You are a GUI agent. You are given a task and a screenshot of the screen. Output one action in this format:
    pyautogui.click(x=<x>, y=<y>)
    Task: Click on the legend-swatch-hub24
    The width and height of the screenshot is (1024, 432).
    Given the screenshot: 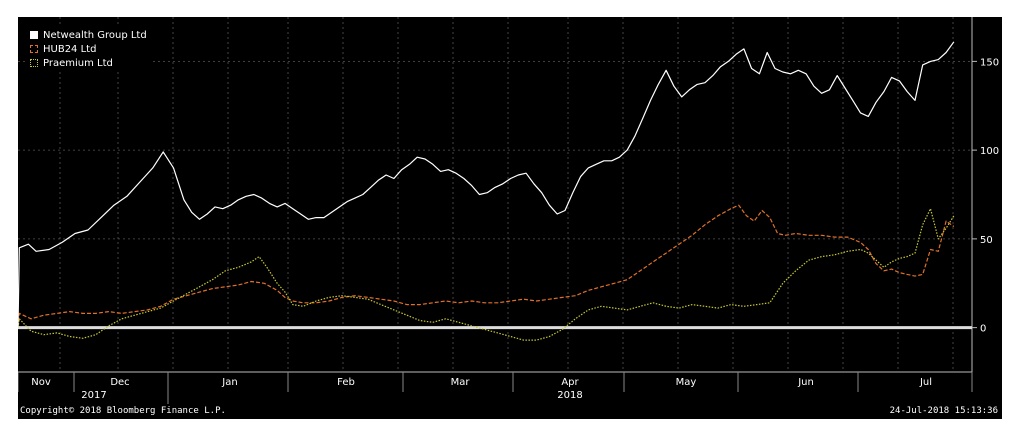 What is the action you would take?
    pyautogui.click(x=34, y=49)
    